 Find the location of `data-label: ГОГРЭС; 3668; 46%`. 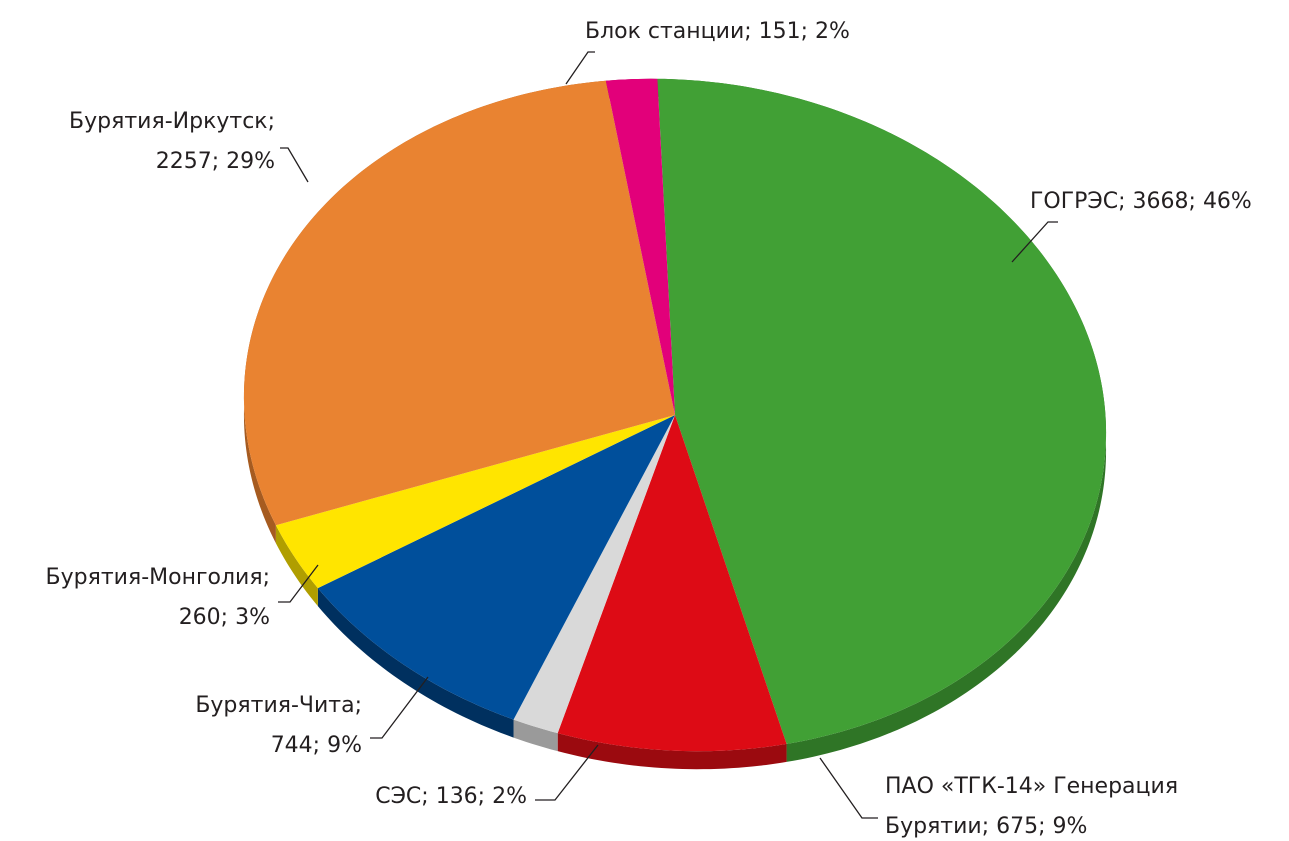

data-label: ГОГРЭС; 3668; 46% is located at coordinates (1141, 201).